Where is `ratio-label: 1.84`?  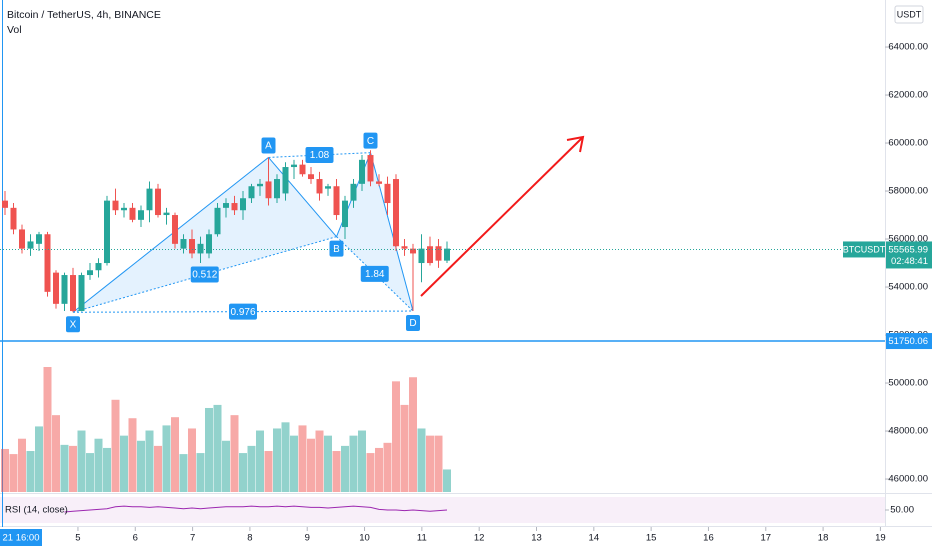
ratio-label: 1.84 is located at coordinates (375, 274).